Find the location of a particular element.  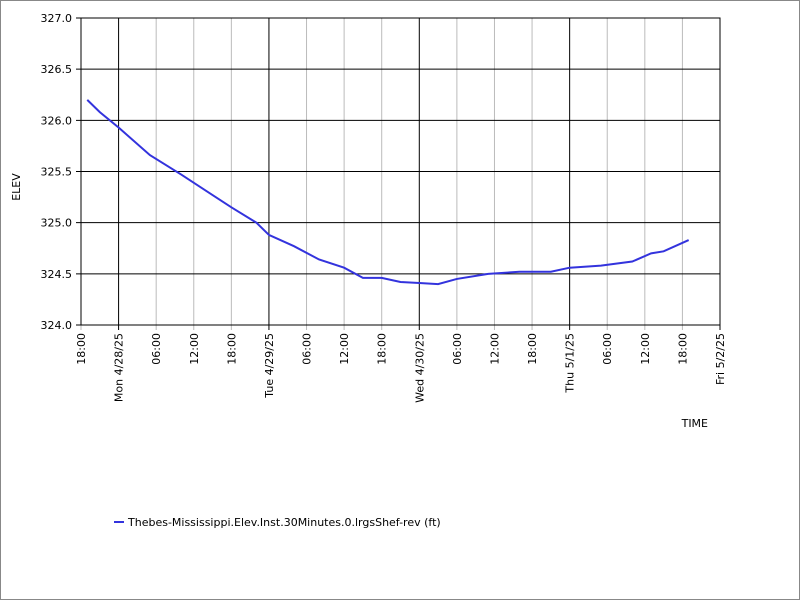

y-tick-label: 325.0 is located at coordinates (57, 223).